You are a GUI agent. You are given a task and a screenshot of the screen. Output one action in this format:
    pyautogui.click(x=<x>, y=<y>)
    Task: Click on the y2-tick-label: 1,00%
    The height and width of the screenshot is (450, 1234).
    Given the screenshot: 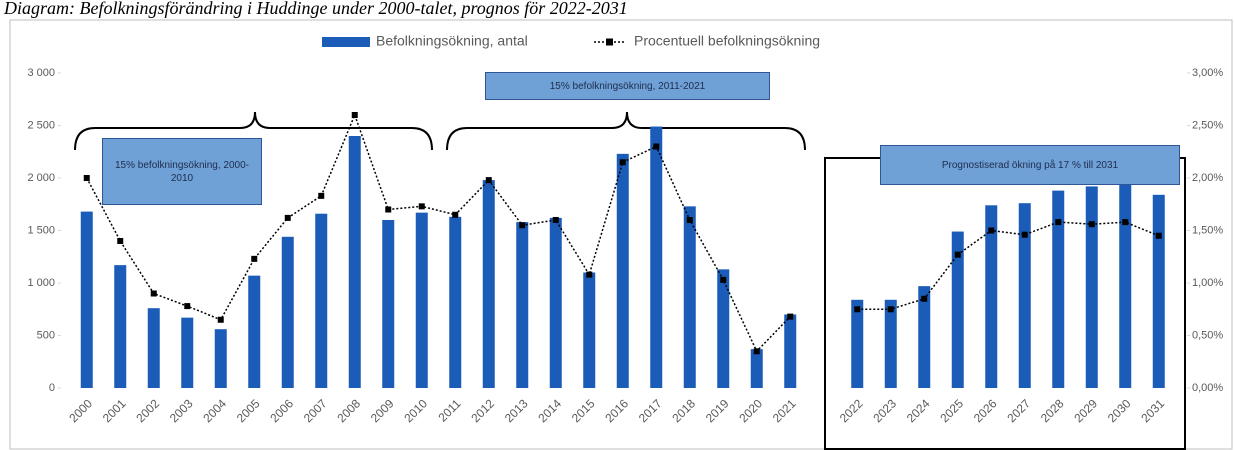 What is the action you would take?
    pyautogui.click(x=1207, y=283)
    